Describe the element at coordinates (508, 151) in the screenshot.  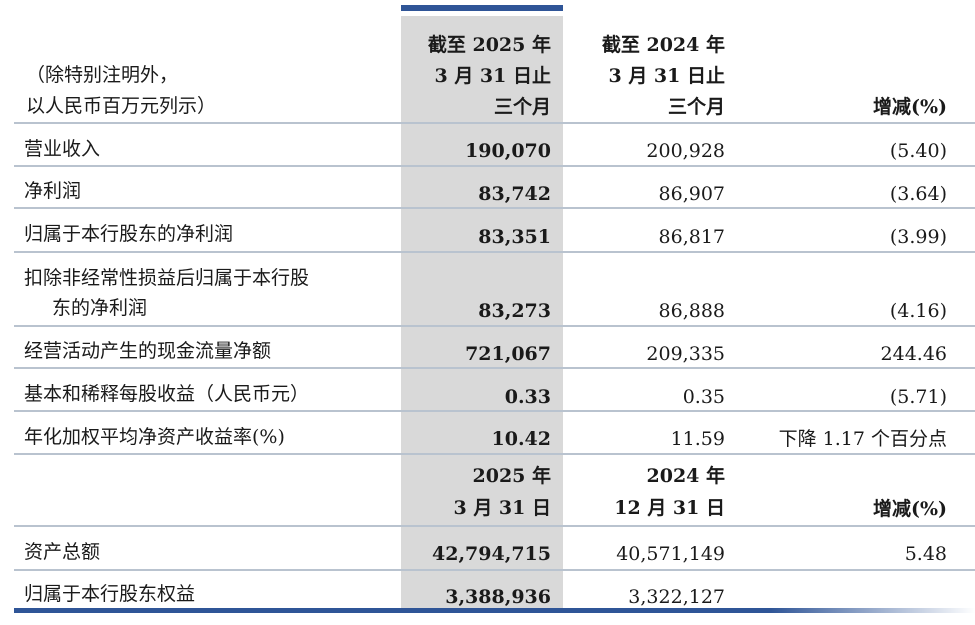
I see `row-value-current: 190,070` at that location.